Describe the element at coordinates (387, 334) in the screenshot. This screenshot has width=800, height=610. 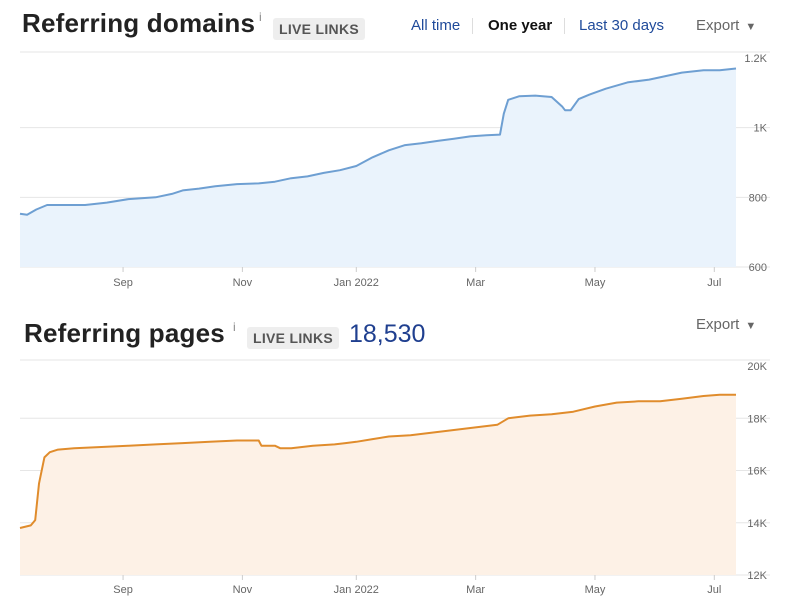
I see `pages-total-count: 18,530` at that location.